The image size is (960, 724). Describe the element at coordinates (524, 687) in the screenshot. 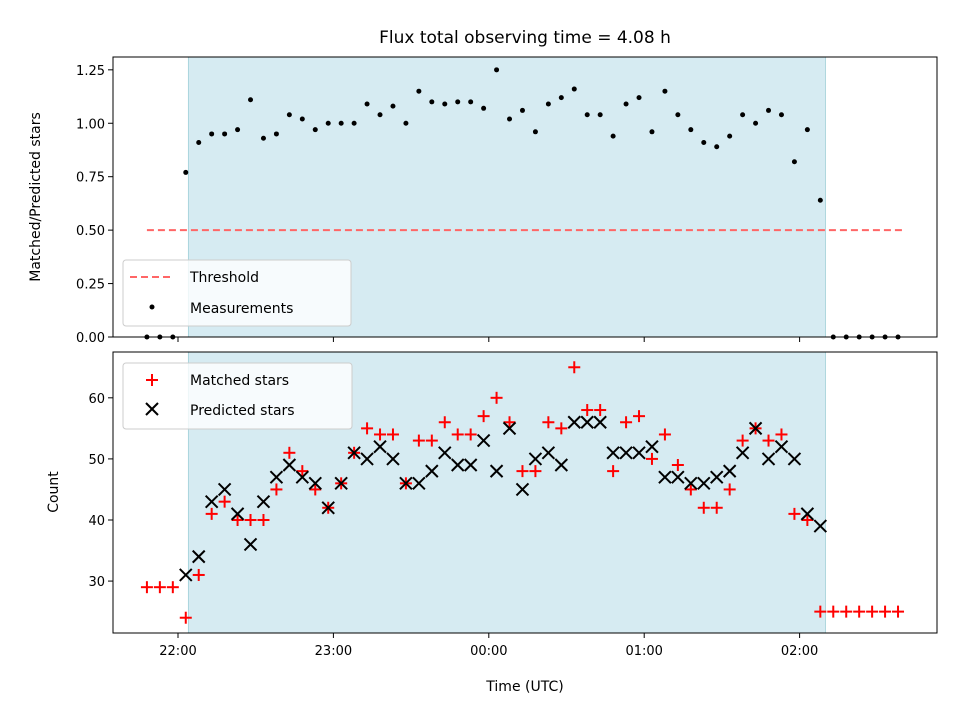

I see `x-axis-label: Time (UTC)` at that location.